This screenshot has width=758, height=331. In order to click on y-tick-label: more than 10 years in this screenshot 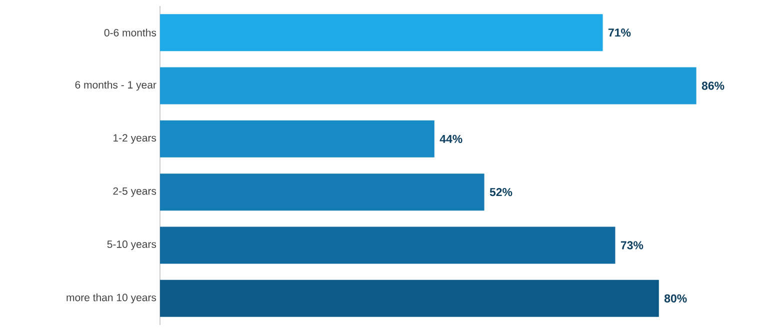, I will do `click(111, 299)`.